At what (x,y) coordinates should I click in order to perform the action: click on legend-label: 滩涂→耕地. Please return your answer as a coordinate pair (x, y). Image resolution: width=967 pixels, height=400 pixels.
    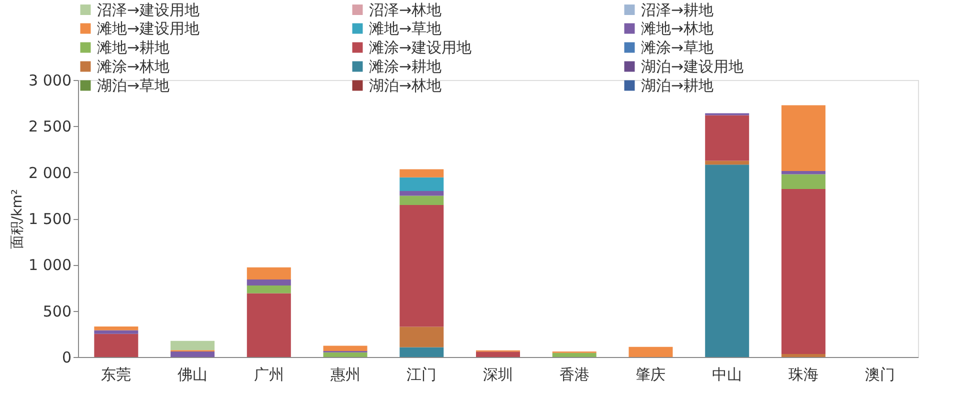
    Looking at the image, I should click on (405, 67).